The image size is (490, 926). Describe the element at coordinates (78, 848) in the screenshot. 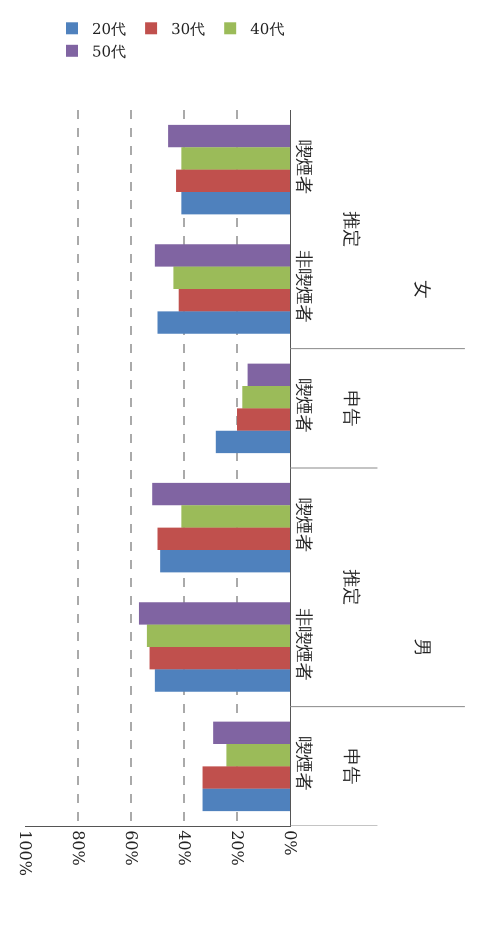

I see `x-tick-label: 80%` at that location.